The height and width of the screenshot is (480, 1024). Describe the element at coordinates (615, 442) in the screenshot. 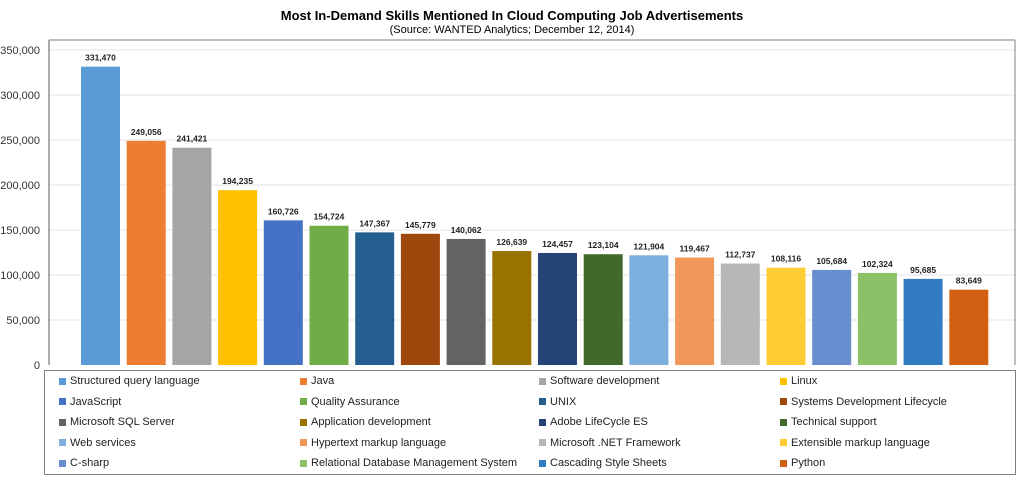

I see `legend-label: Microsoft .NET Framework` at that location.